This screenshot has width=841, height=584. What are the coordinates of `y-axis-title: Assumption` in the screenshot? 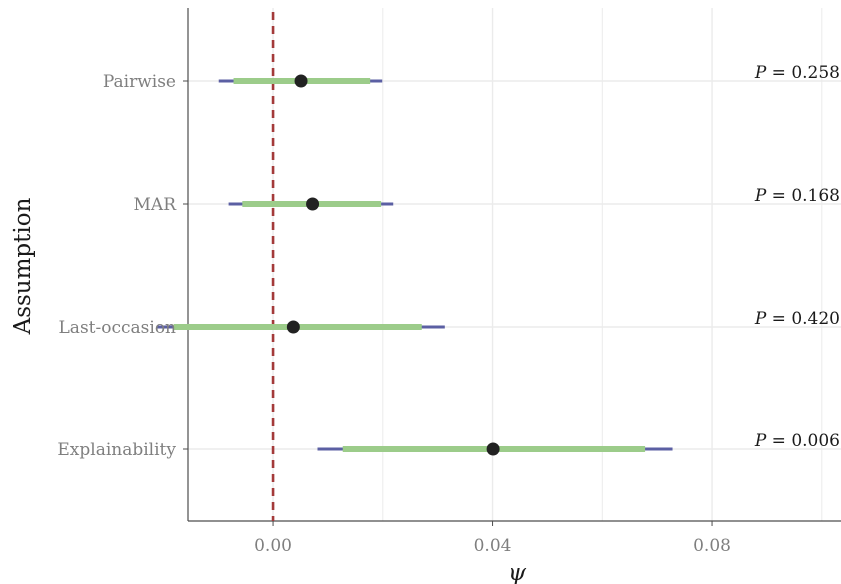 It's located at (23, 266).